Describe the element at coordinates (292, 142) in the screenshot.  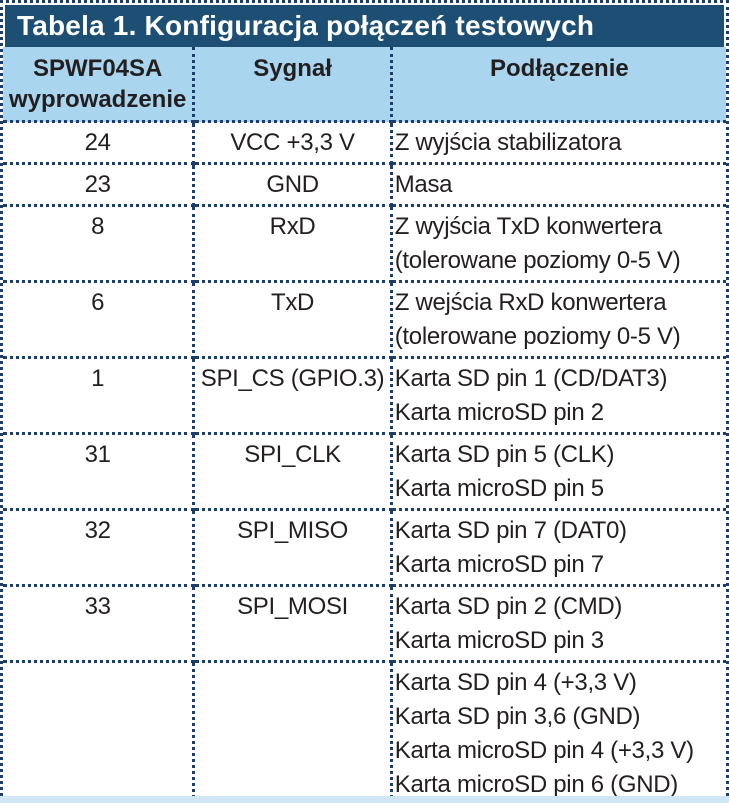
I see `cell-signal: VCC +3,3 V` at that location.